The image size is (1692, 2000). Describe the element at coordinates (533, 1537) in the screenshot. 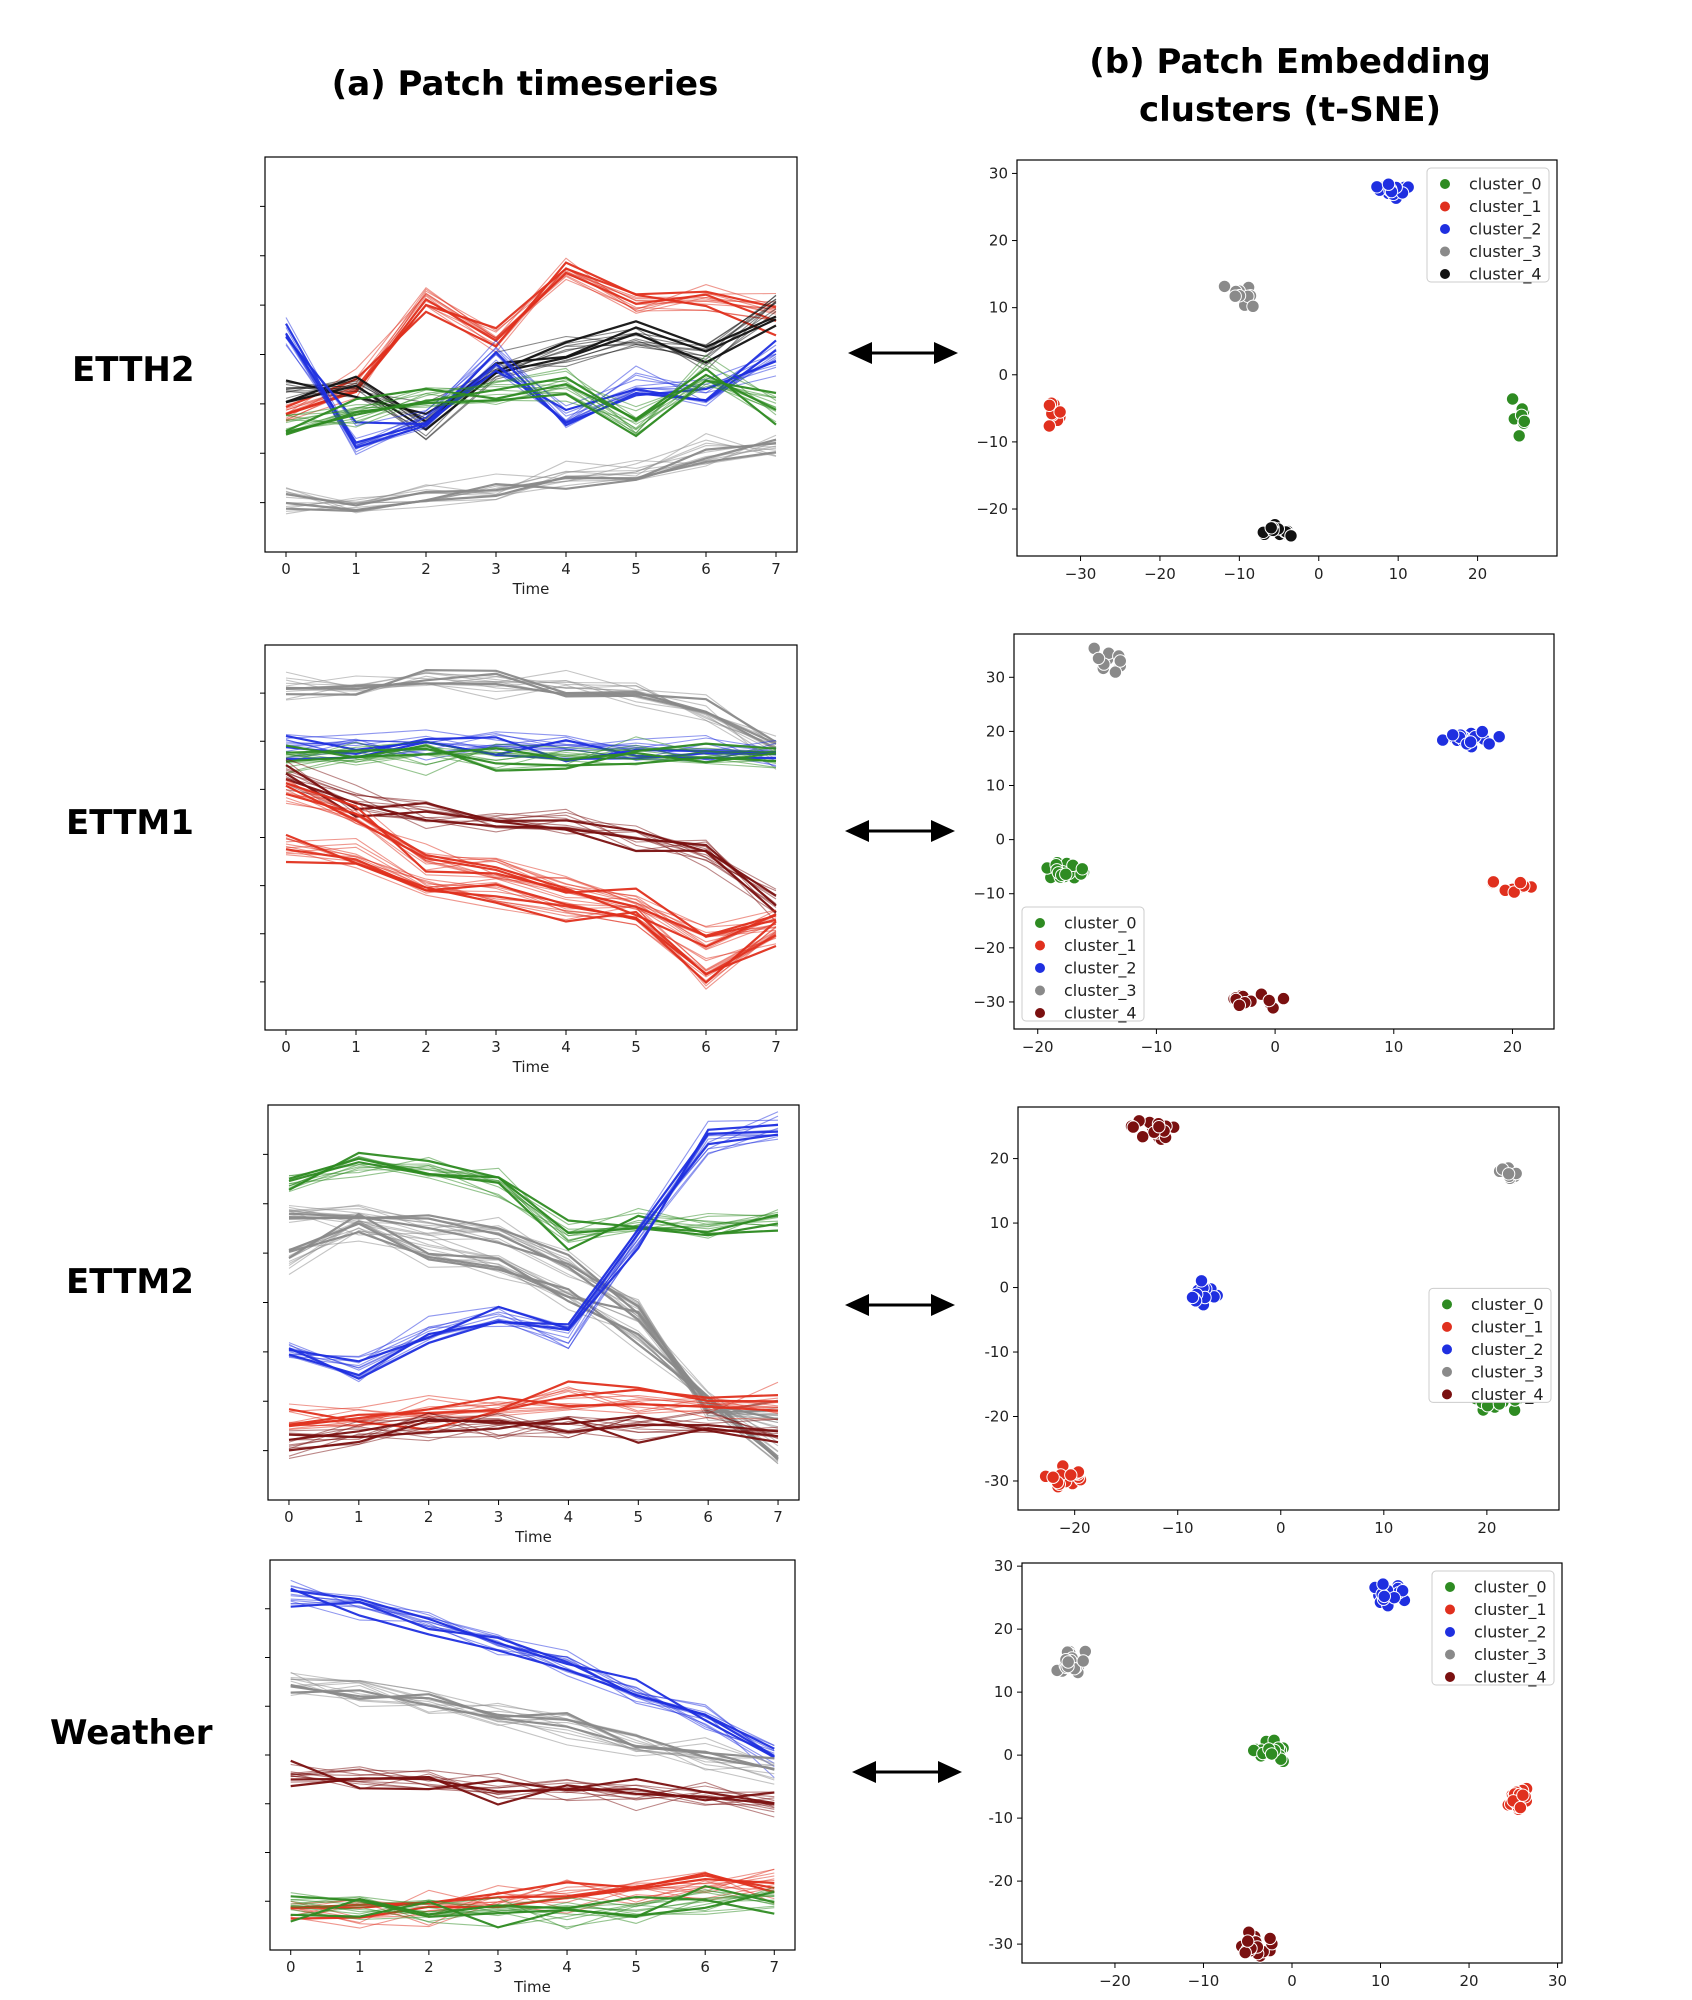

I see `x-axis-label: Time` at that location.